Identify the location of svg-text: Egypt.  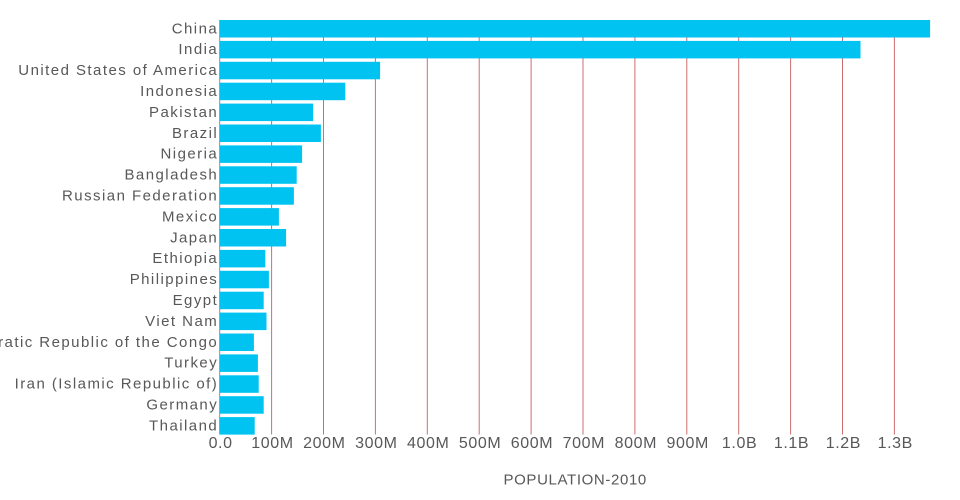
(196, 300).